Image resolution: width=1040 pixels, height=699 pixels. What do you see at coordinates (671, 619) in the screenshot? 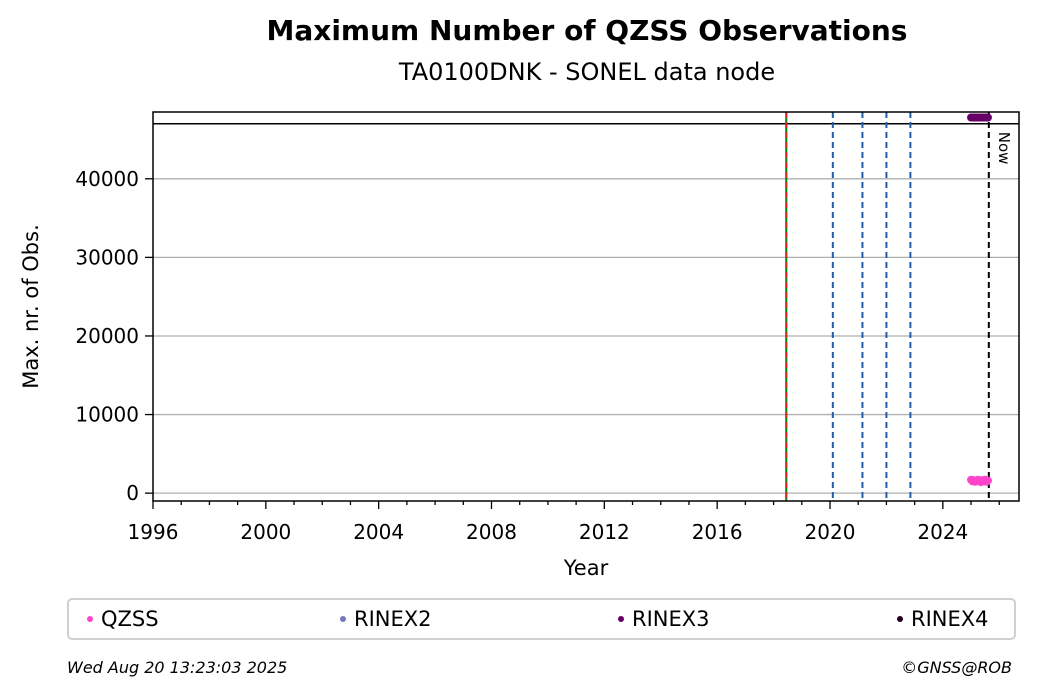
I see `legend-label: RINEX3` at bounding box center [671, 619].